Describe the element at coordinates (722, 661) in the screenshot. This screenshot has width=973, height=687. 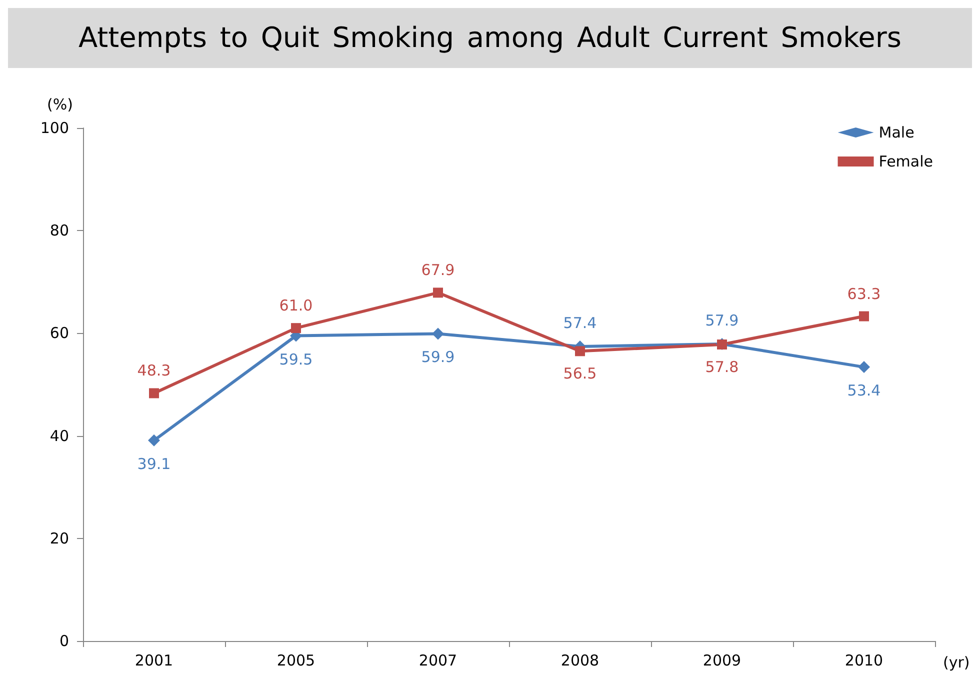
I see `x-tick-label: 2009` at that location.